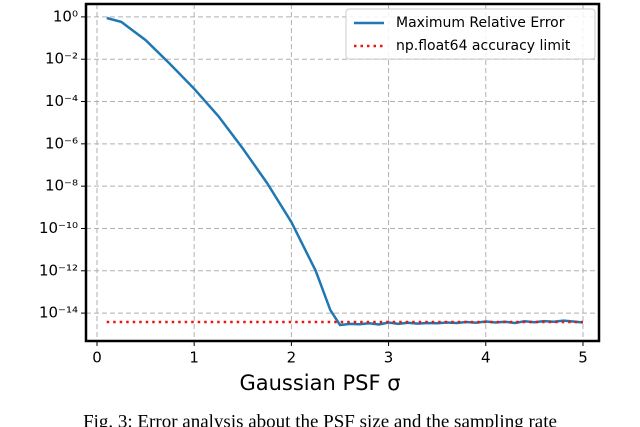 The height and width of the screenshot is (427, 640). What do you see at coordinates (65, 16) in the screenshot?
I see `y-tick-label: 10⁰` at bounding box center [65, 16].